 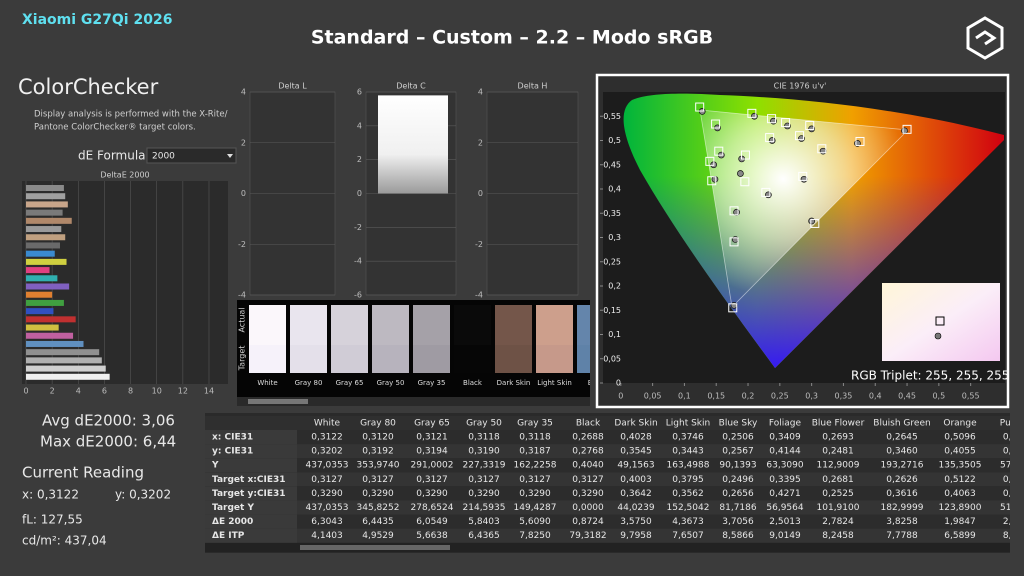 What do you see at coordinates (130, 391) in the screenshot?
I see `x-tick-label: 8` at bounding box center [130, 391].